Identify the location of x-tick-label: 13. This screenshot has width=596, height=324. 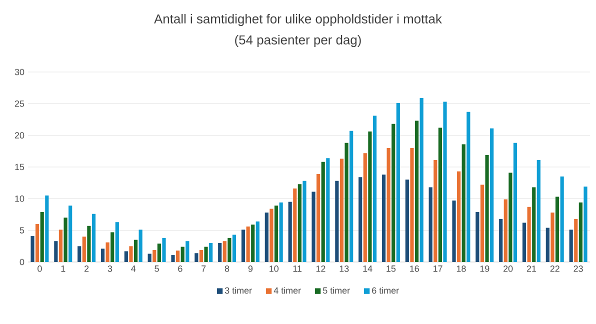
(344, 269).